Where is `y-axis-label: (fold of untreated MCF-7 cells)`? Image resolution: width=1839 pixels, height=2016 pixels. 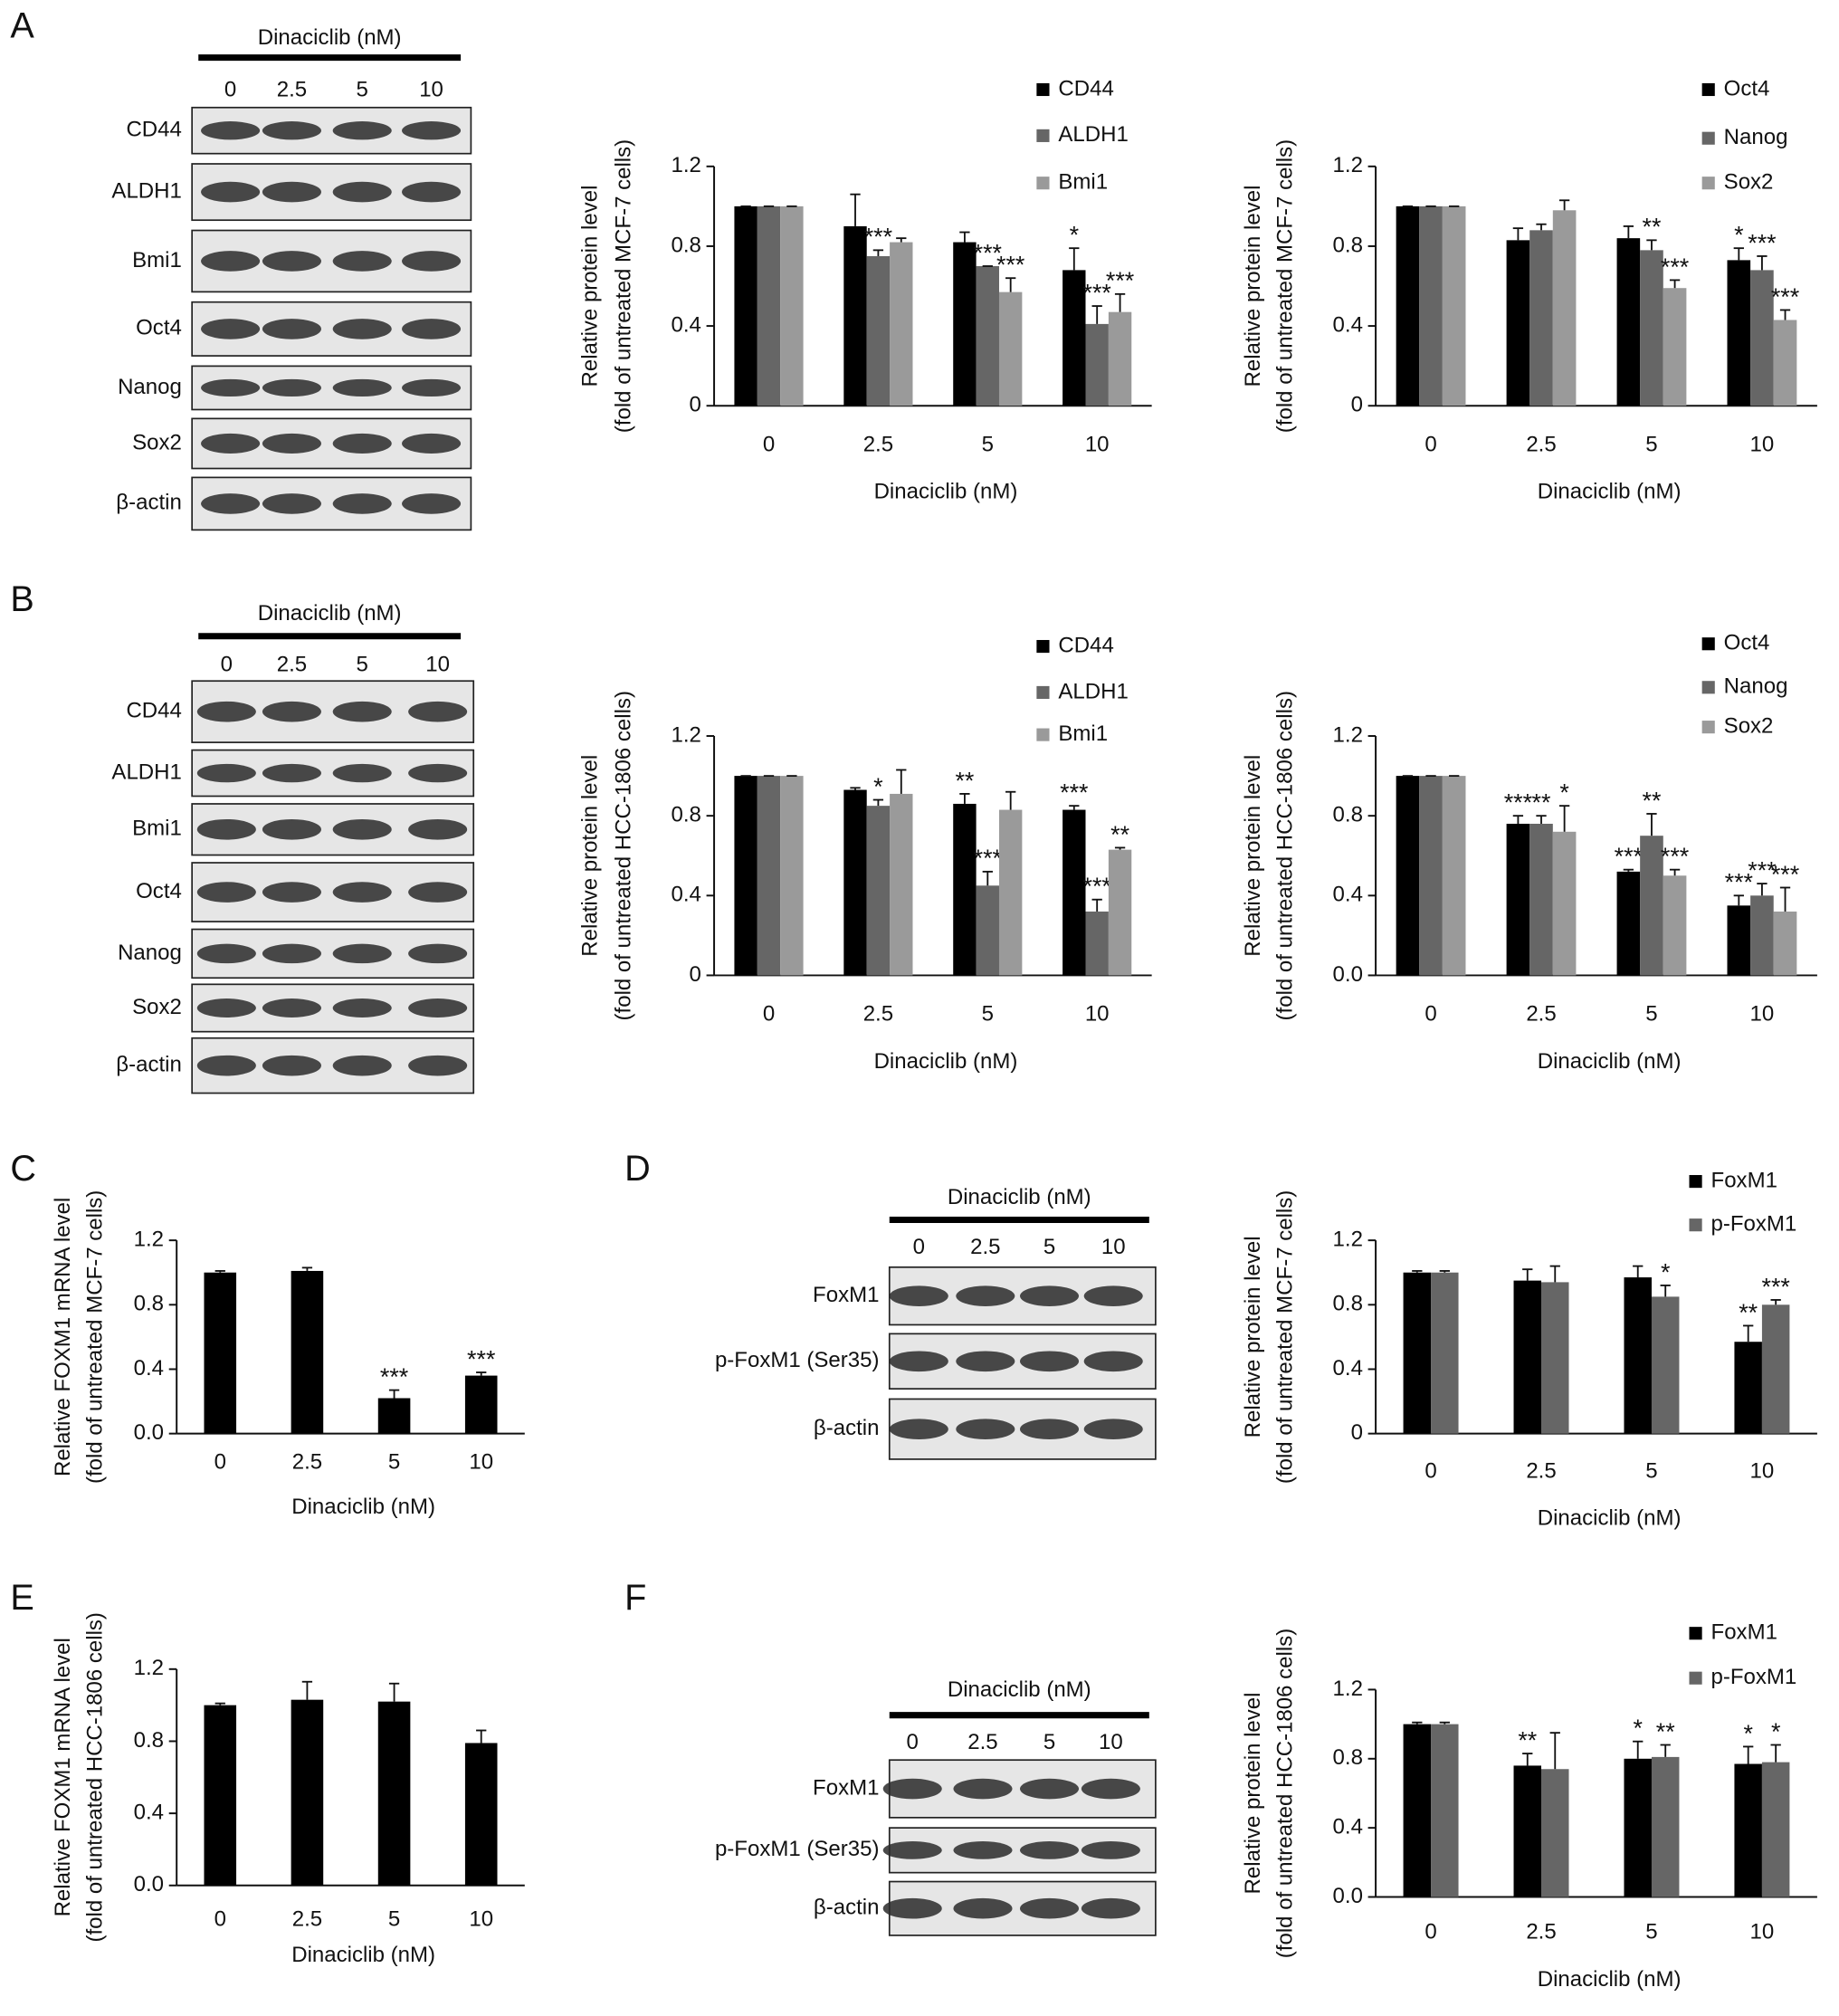 y-axis-label: (fold of untreated MCF-7 cells) is located at coordinates (94, 1337).